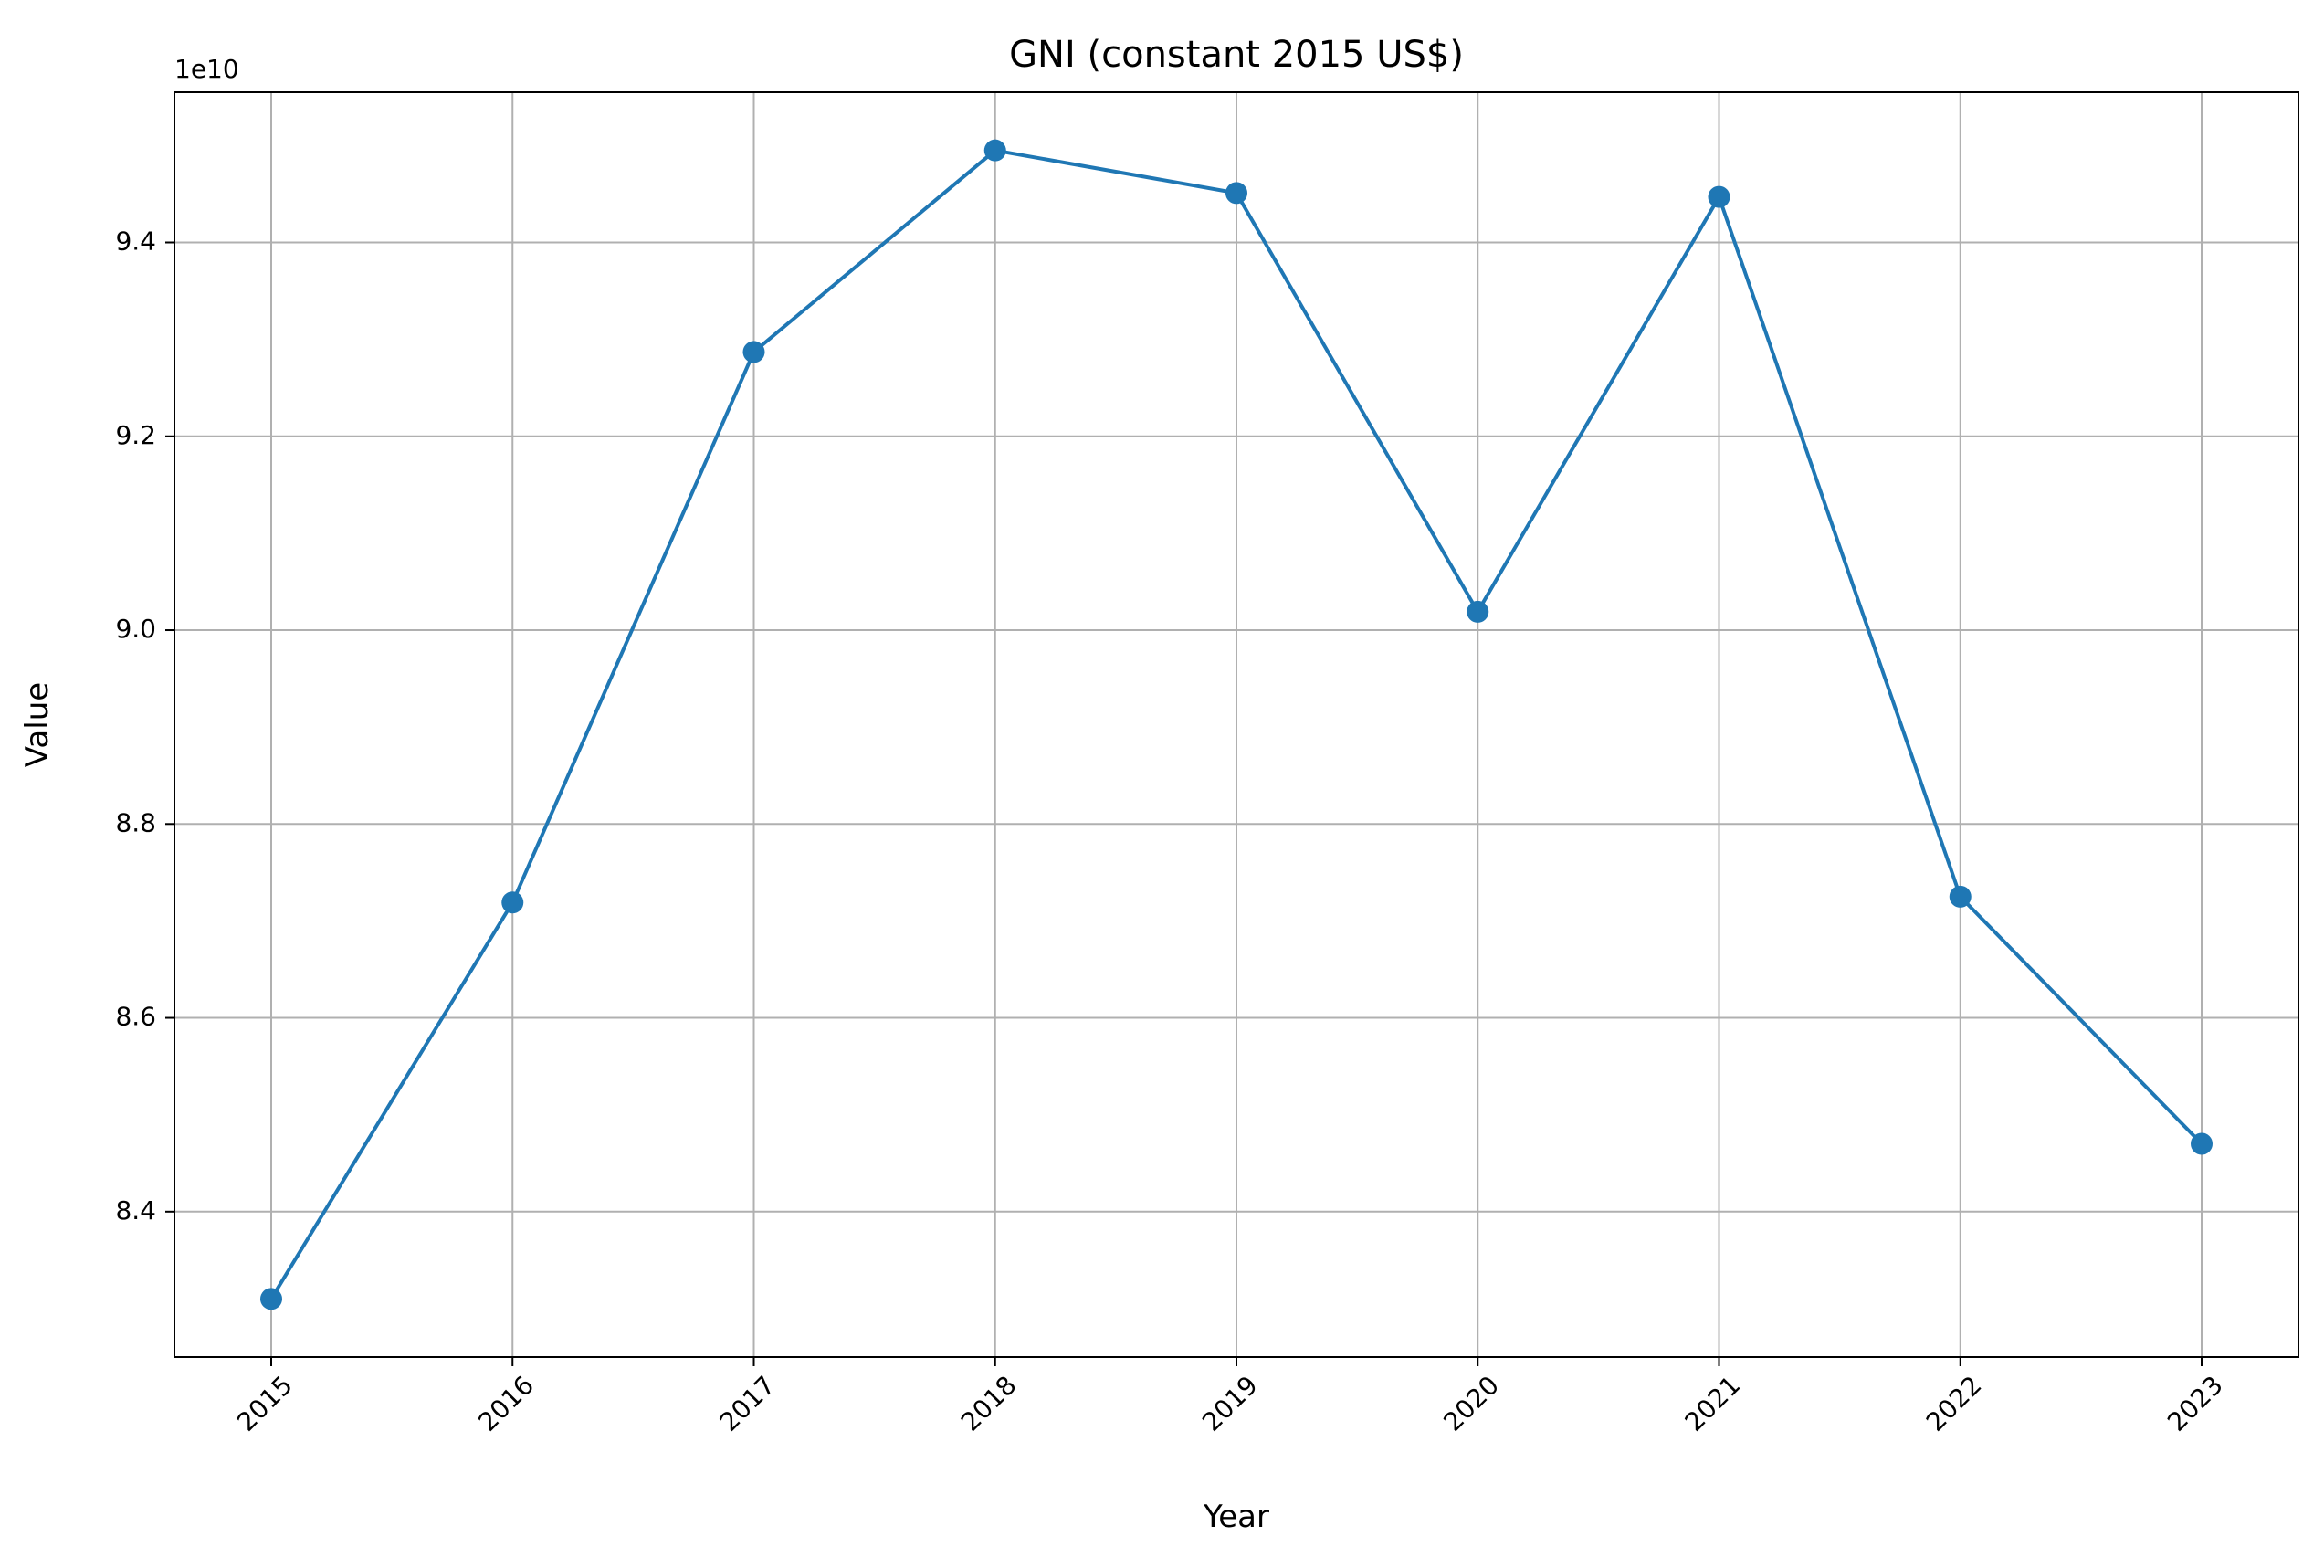 This screenshot has height=1568, width=2324. What do you see at coordinates (135, 1210) in the screenshot?
I see `y-tick-label: 8.4` at bounding box center [135, 1210].